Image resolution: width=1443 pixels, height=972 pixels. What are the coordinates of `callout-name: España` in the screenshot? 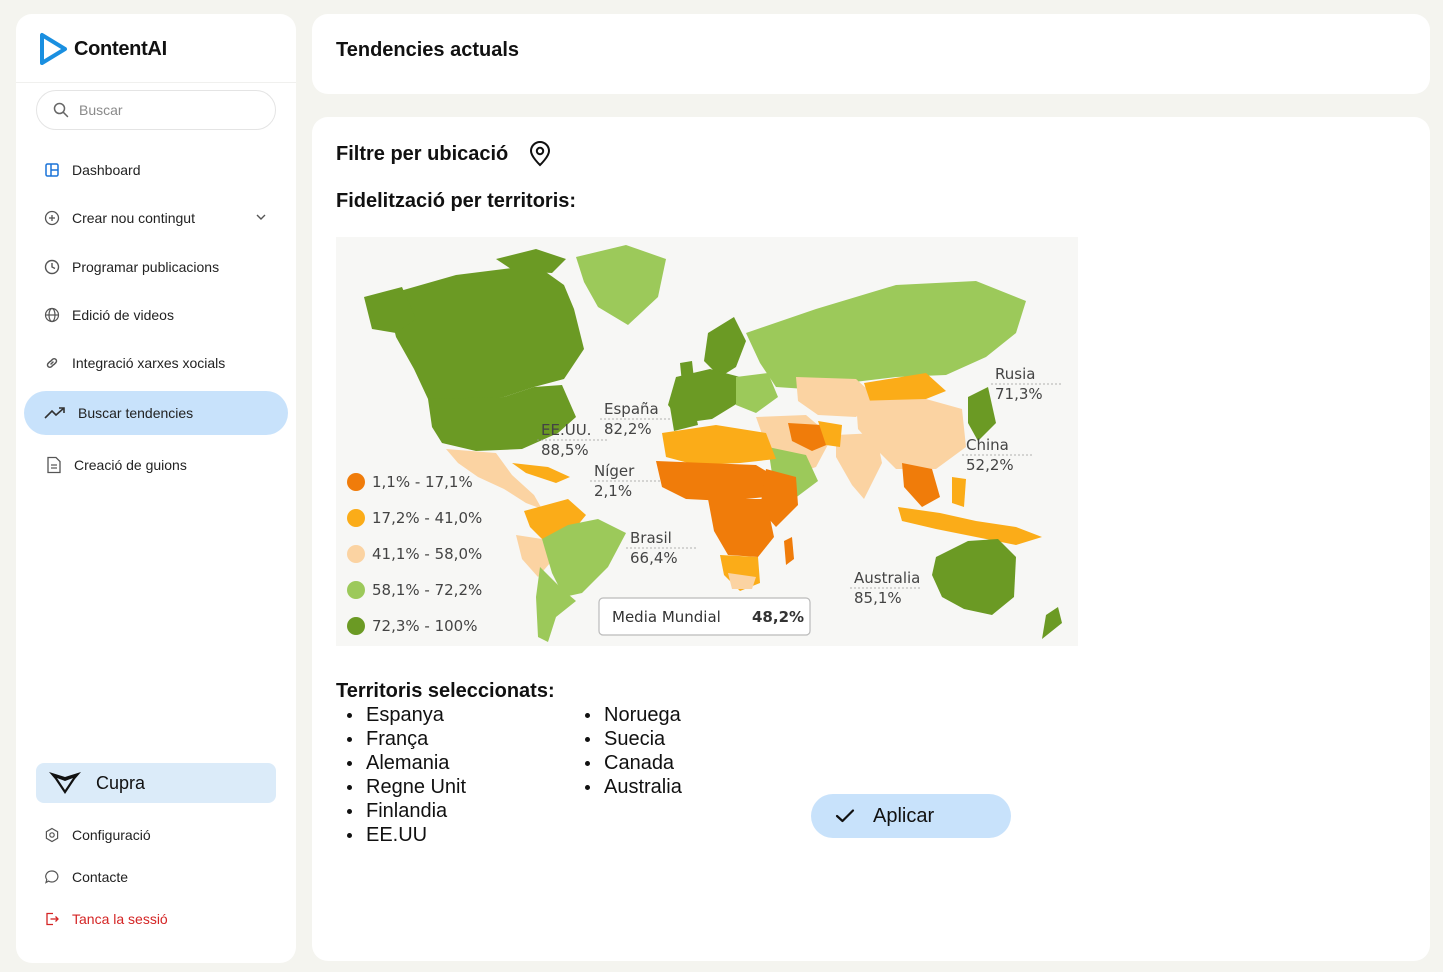 It's located at (631, 409).